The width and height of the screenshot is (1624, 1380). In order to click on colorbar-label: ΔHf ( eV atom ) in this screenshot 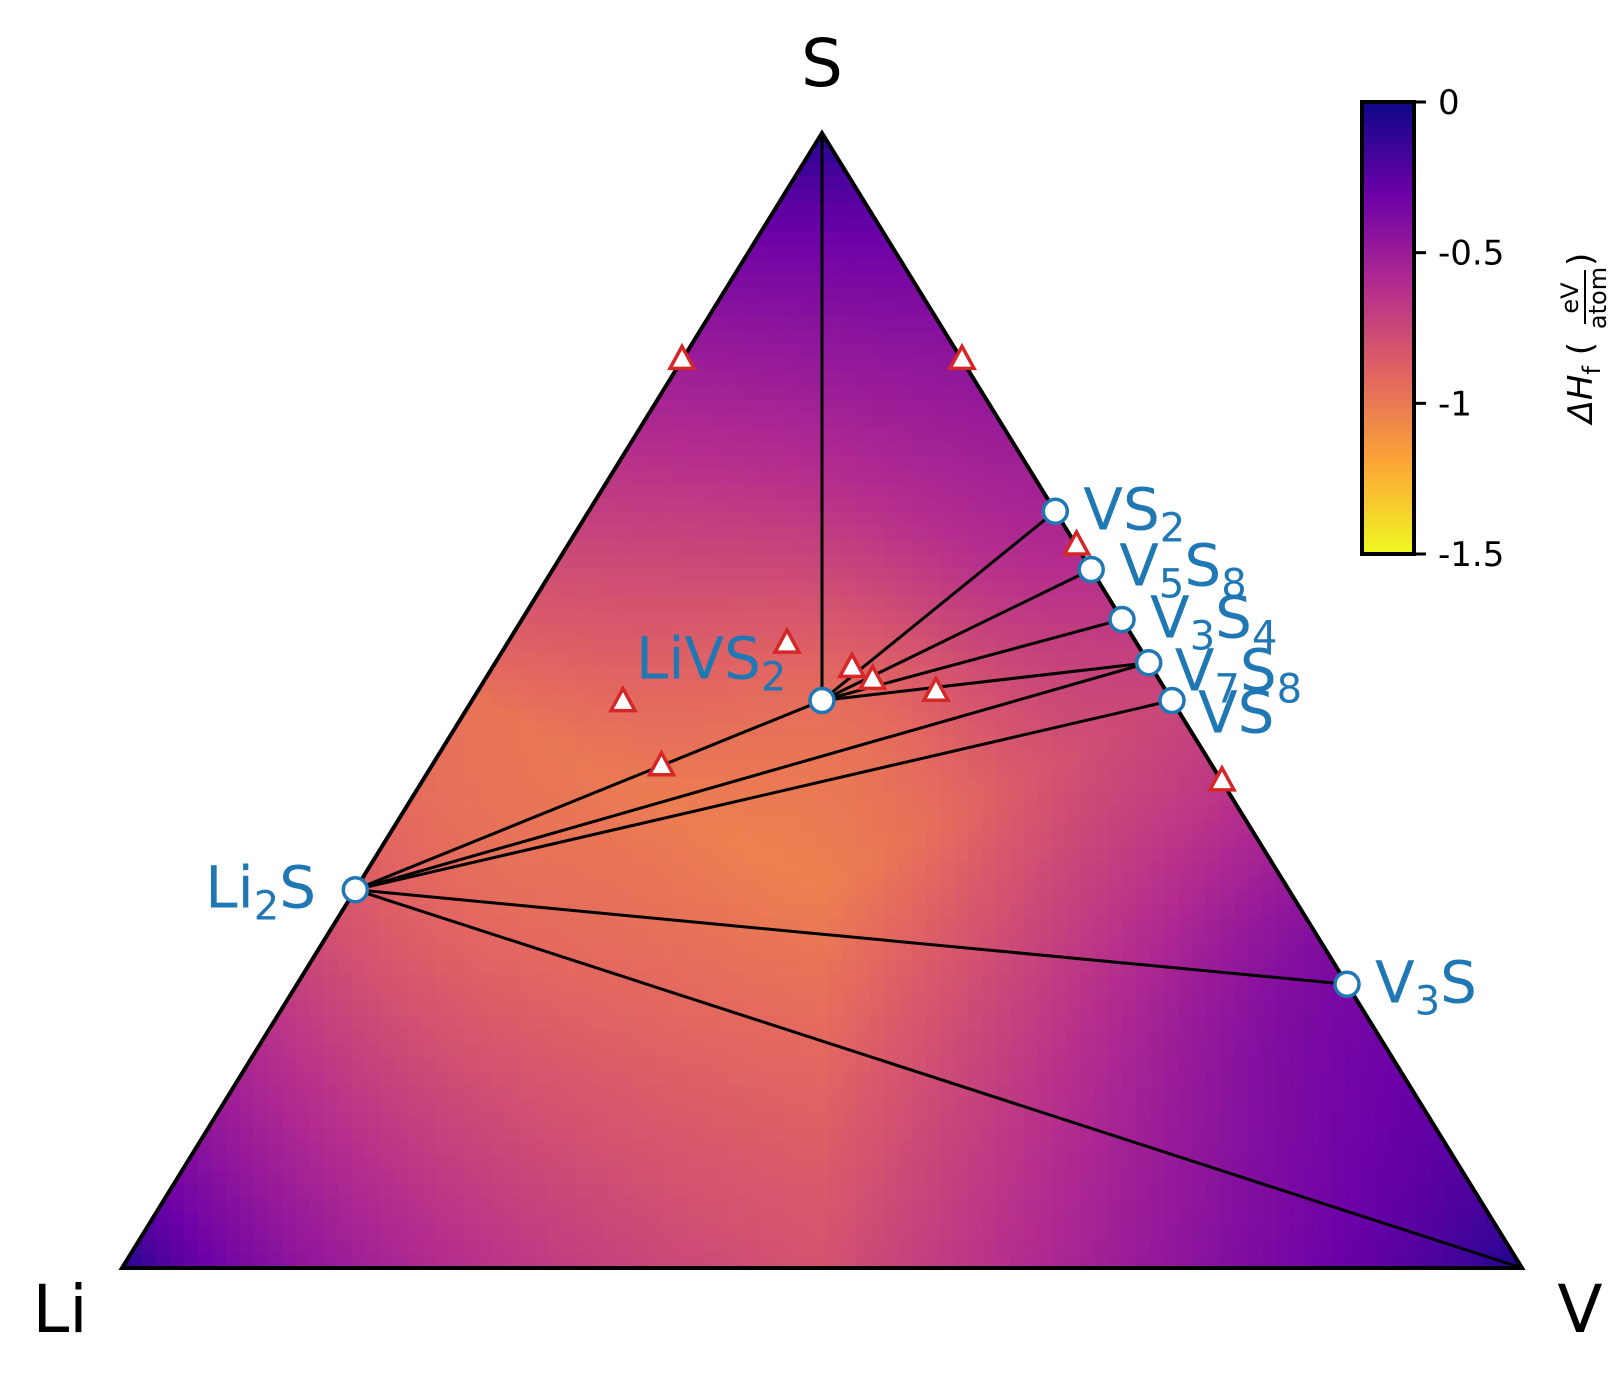, I will do `click(1584, 340)`.